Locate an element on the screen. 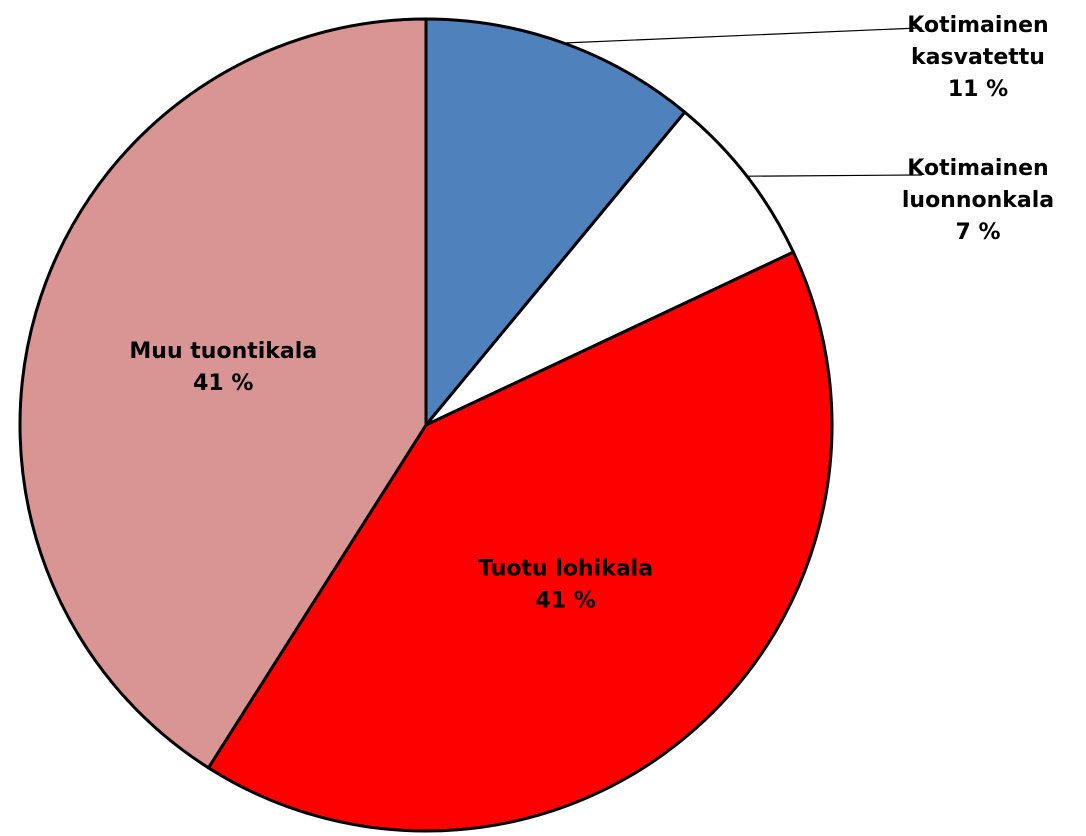  category-label: luonnonkala is located at coordinates (978, 200).